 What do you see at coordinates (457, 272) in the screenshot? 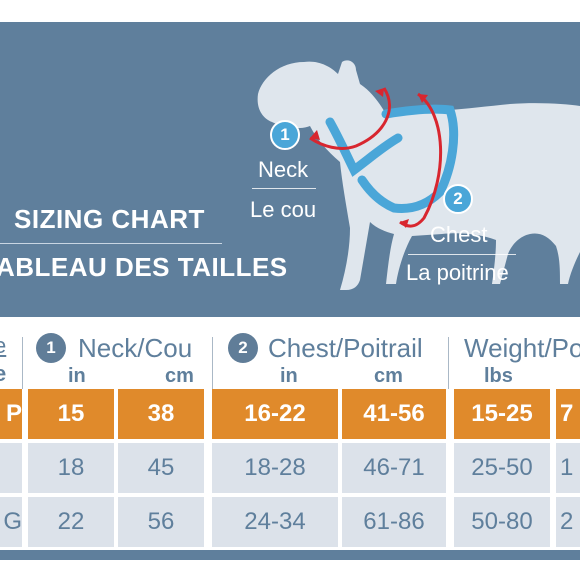
I see `chest-label-fr: La poitrine` at bounding box center [457, 272].